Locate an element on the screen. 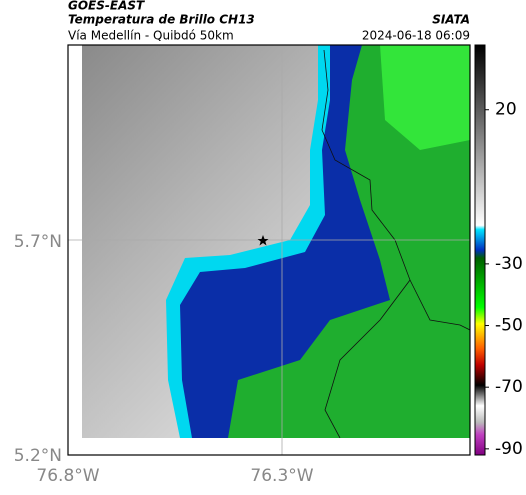 This screenshot has height=495, width=526. colorbar-tick-label: -50 is located at coordinates (509, 326).